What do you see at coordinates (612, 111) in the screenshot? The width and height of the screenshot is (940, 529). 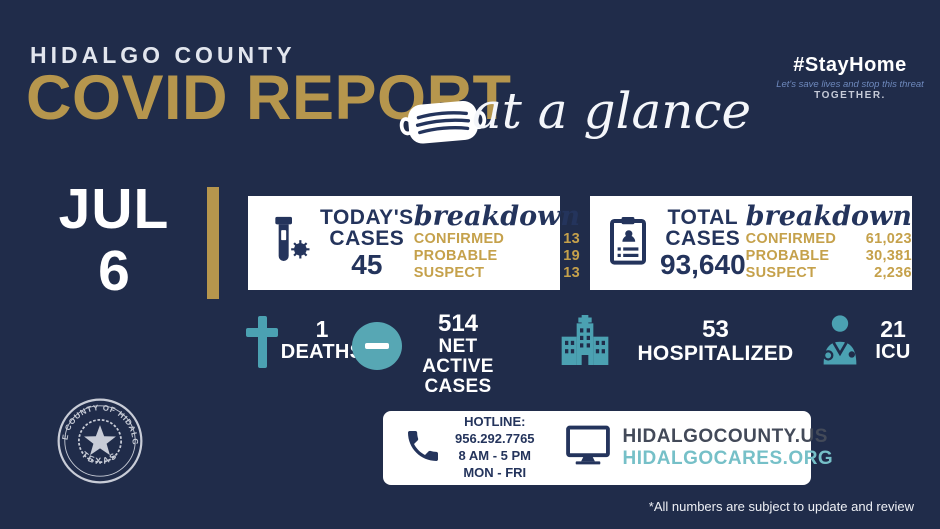 I see `subtitle-script: at a glance` at bounding box center [612, 111].